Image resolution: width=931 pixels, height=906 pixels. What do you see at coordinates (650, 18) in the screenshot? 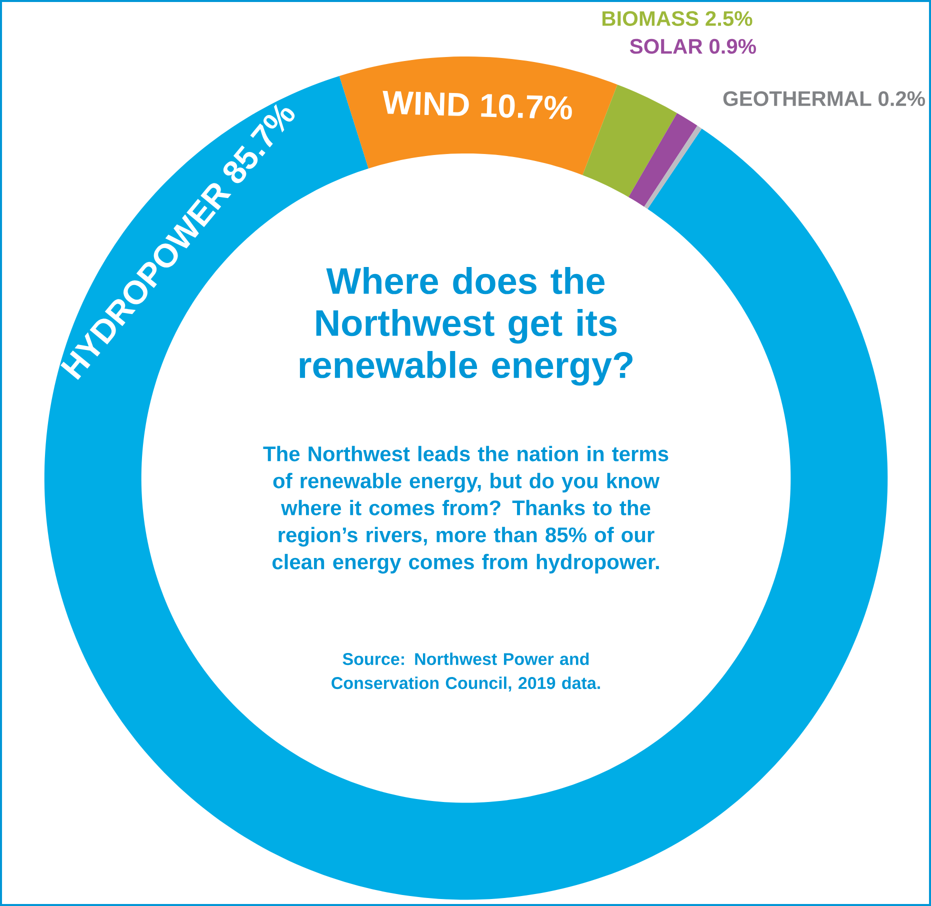
I see `slice-label: BIOMASS` at bounding box center [650, 18].